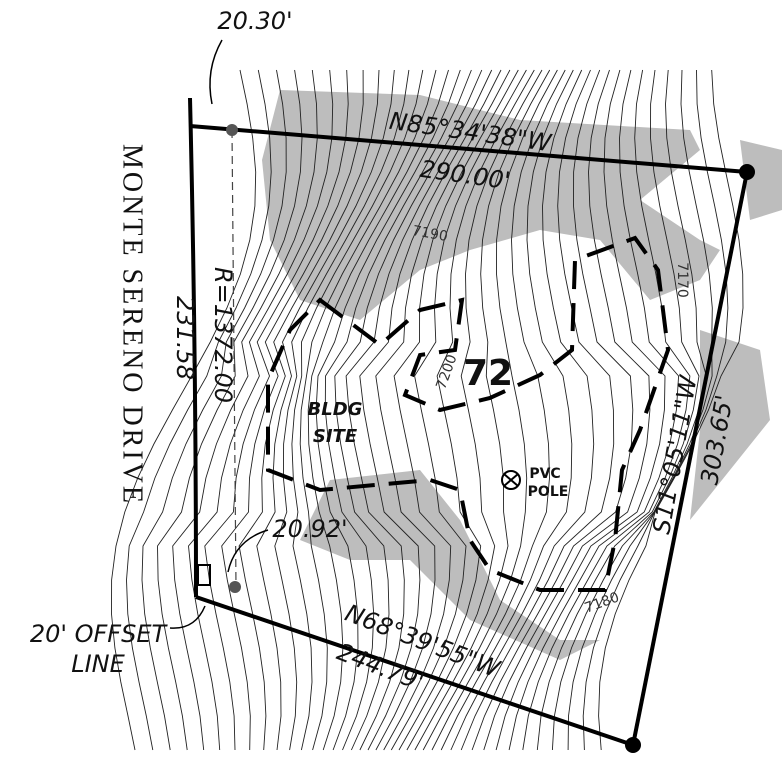 This screenshot has width=782, height=767. What do you see at coordinates (544, 474) in the screenshot?
I see `pole-label: PVC` at bounding box center [544, 474].